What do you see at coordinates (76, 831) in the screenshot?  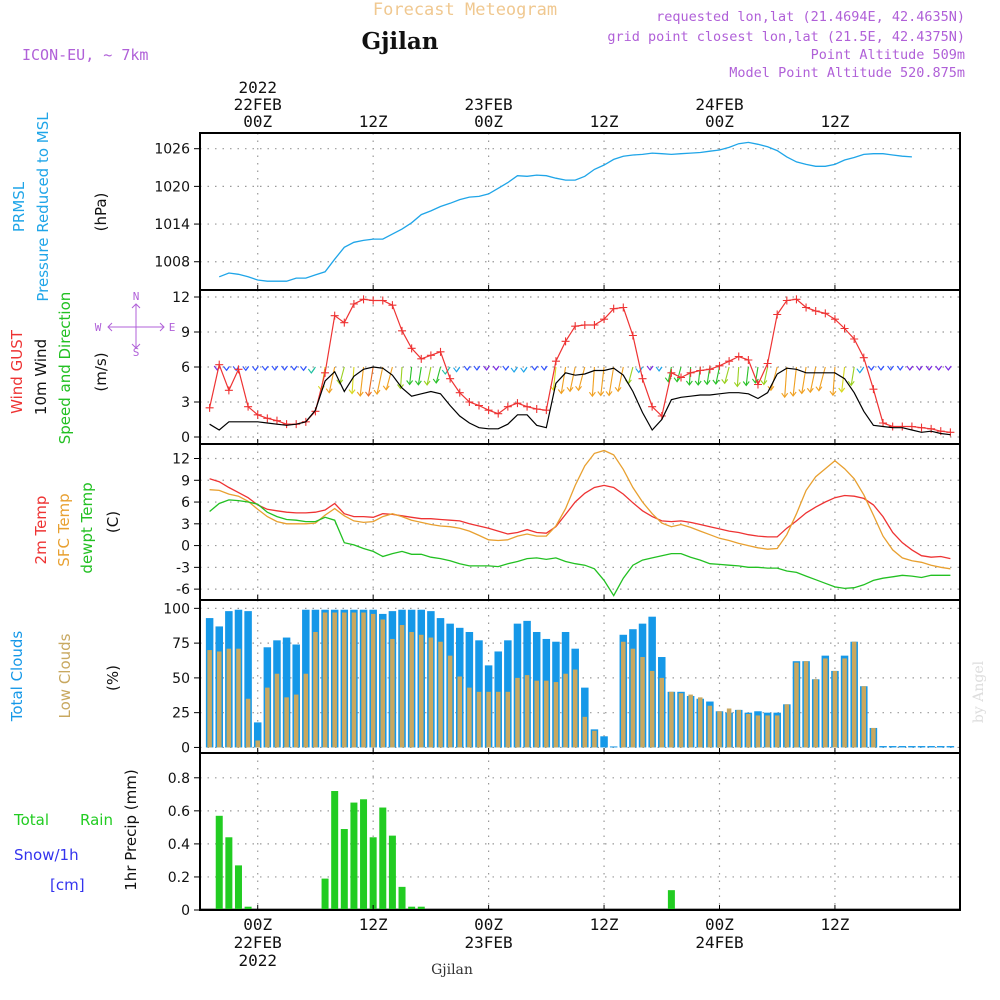 I see `precip-panel-labels: Total Rain Snow/1h [cm] 1hr Precip (mm)` at bounding box center [76, 831].